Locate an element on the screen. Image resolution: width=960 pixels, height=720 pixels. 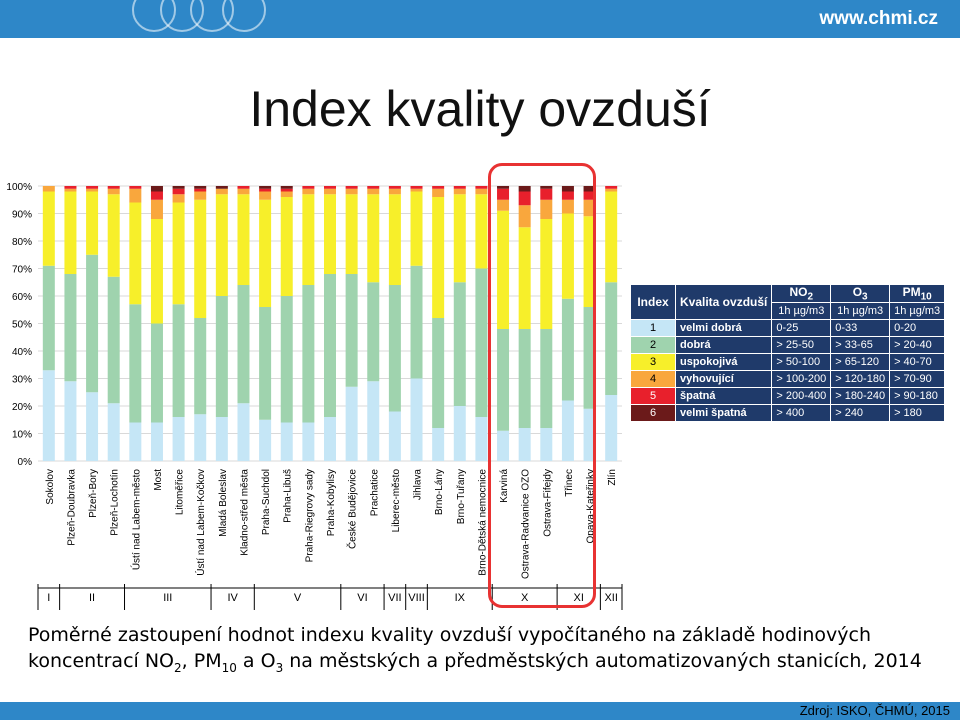
y-tick-label: 30% is located at coordinates (22, 380).